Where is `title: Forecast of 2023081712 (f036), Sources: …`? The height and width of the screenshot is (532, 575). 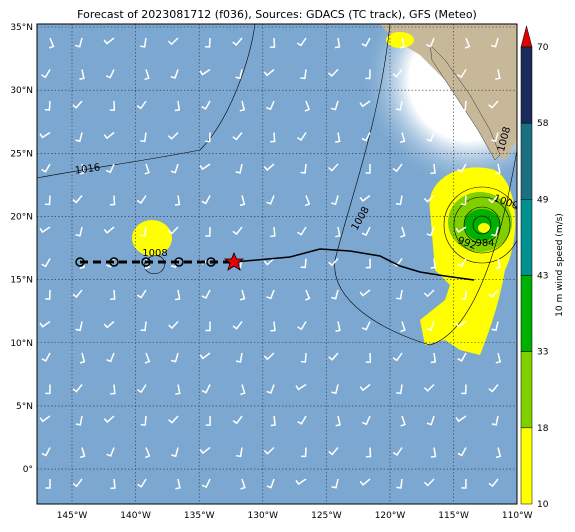
title: Forecast of 2023081712 (f036), Sources: … is located at coordinates (277, 14).